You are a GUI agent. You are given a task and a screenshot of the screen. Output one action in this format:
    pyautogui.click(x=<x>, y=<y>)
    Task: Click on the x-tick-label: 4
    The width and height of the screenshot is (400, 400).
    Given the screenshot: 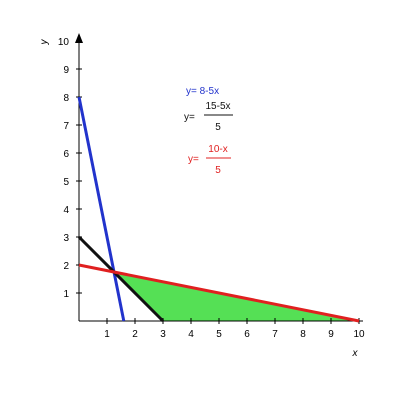 What is the action you would take?
    pyautogui.click(x=191, y=334)
    